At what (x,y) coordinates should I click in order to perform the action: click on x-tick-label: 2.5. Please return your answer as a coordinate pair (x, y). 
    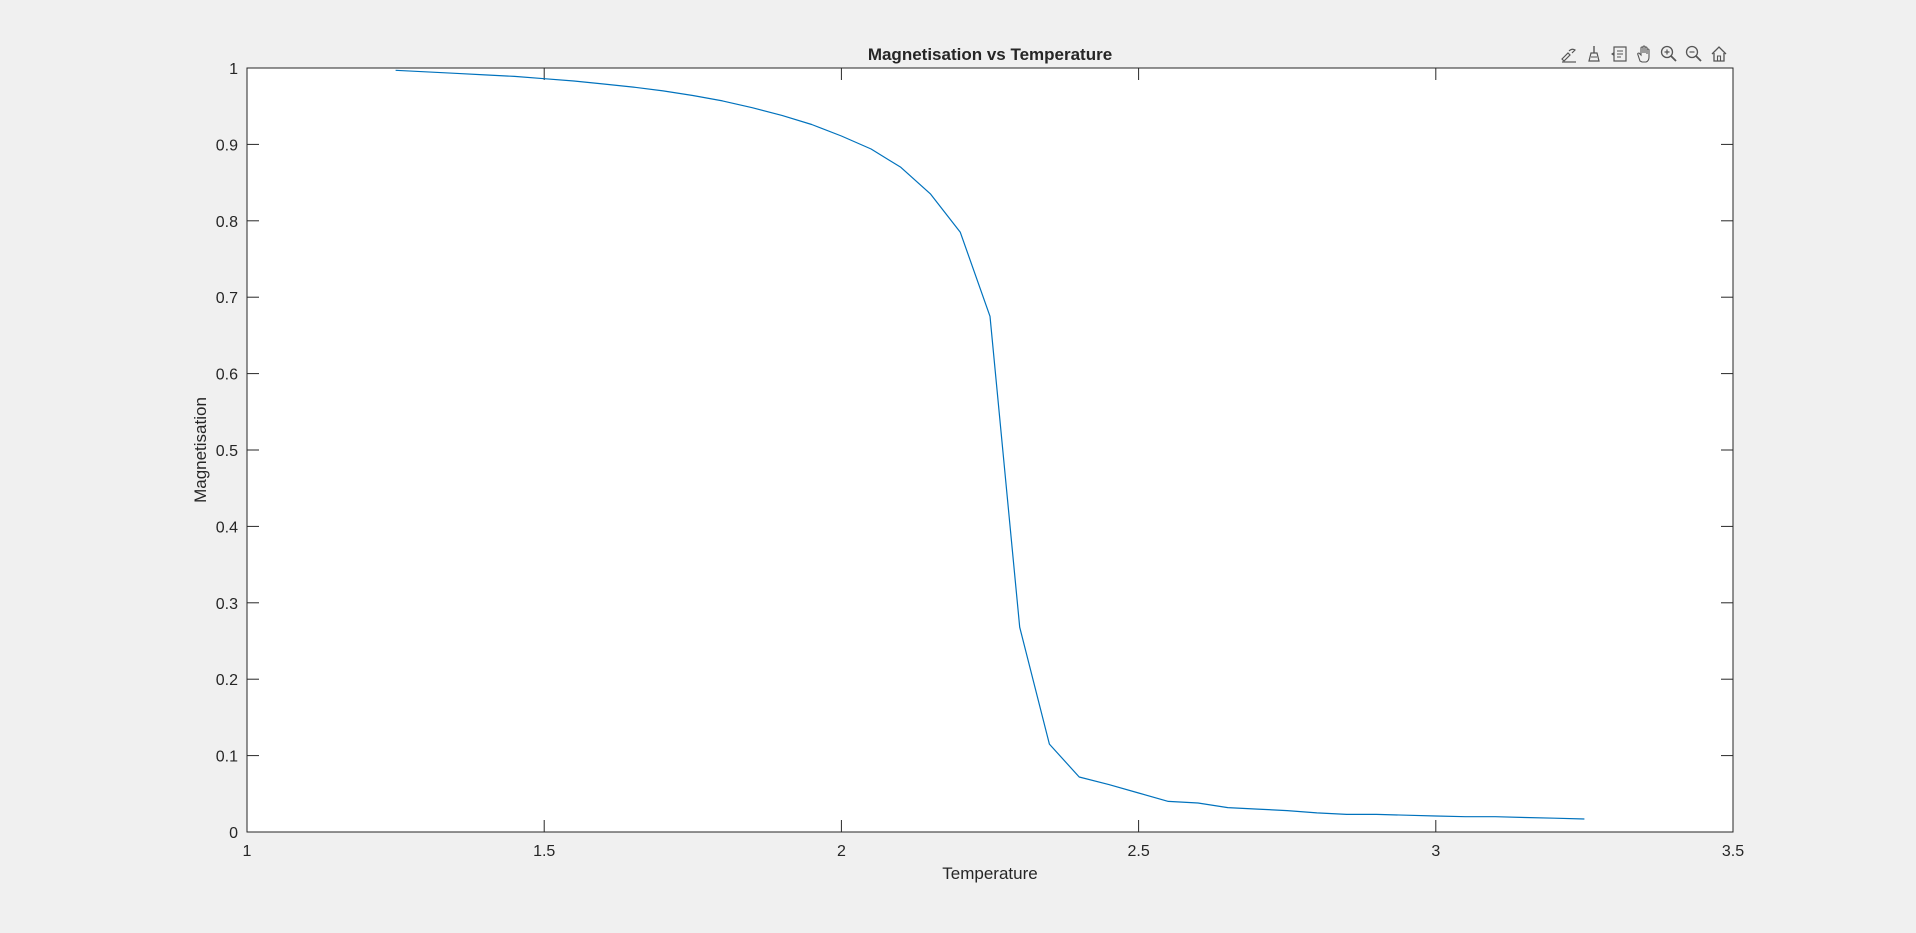
    Looking at the image, I should click on (1138, 851).